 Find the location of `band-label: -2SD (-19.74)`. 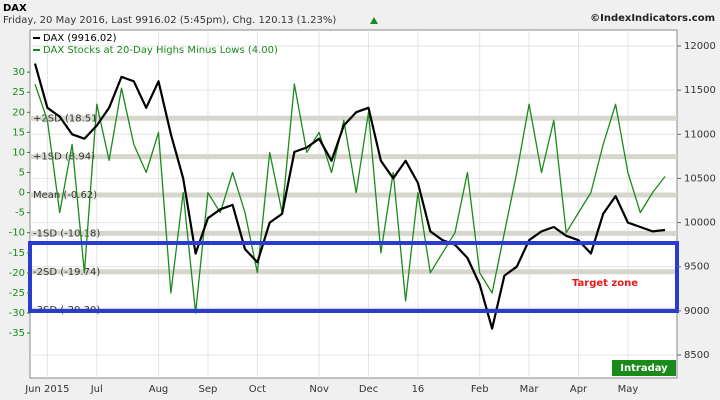

band-label: -2SD (-19.74) is located at coordinates (66, 272).